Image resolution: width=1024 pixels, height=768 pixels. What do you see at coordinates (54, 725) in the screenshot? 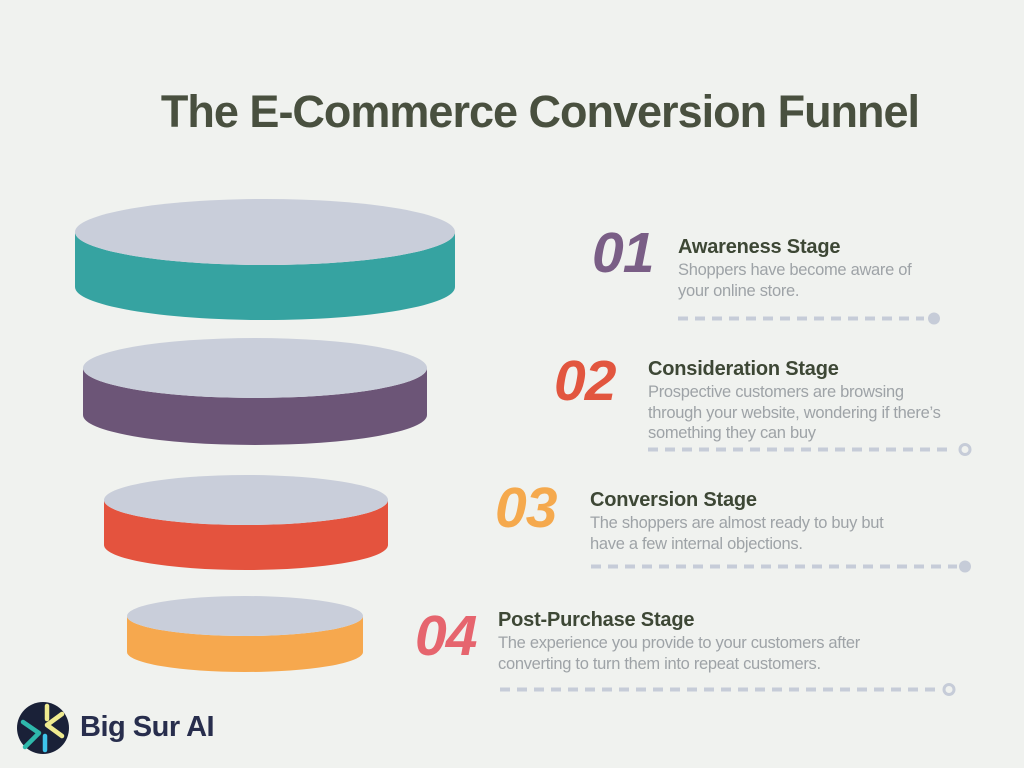
I see `logo-yellow-chevron` at bounding box center [54, 725].